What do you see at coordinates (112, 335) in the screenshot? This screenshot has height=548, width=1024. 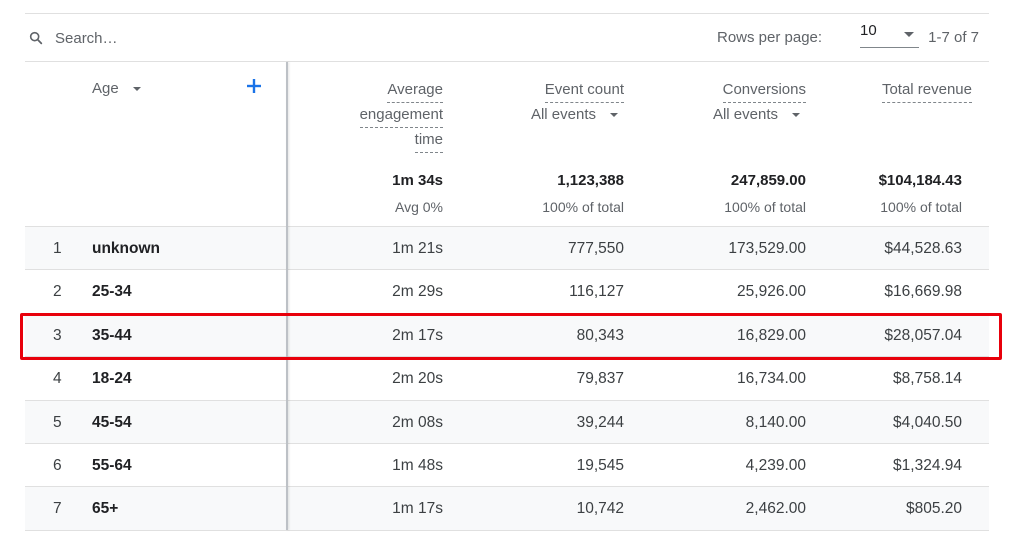 I see `row-dimension: 35-44` at bounding box center [112, 335].